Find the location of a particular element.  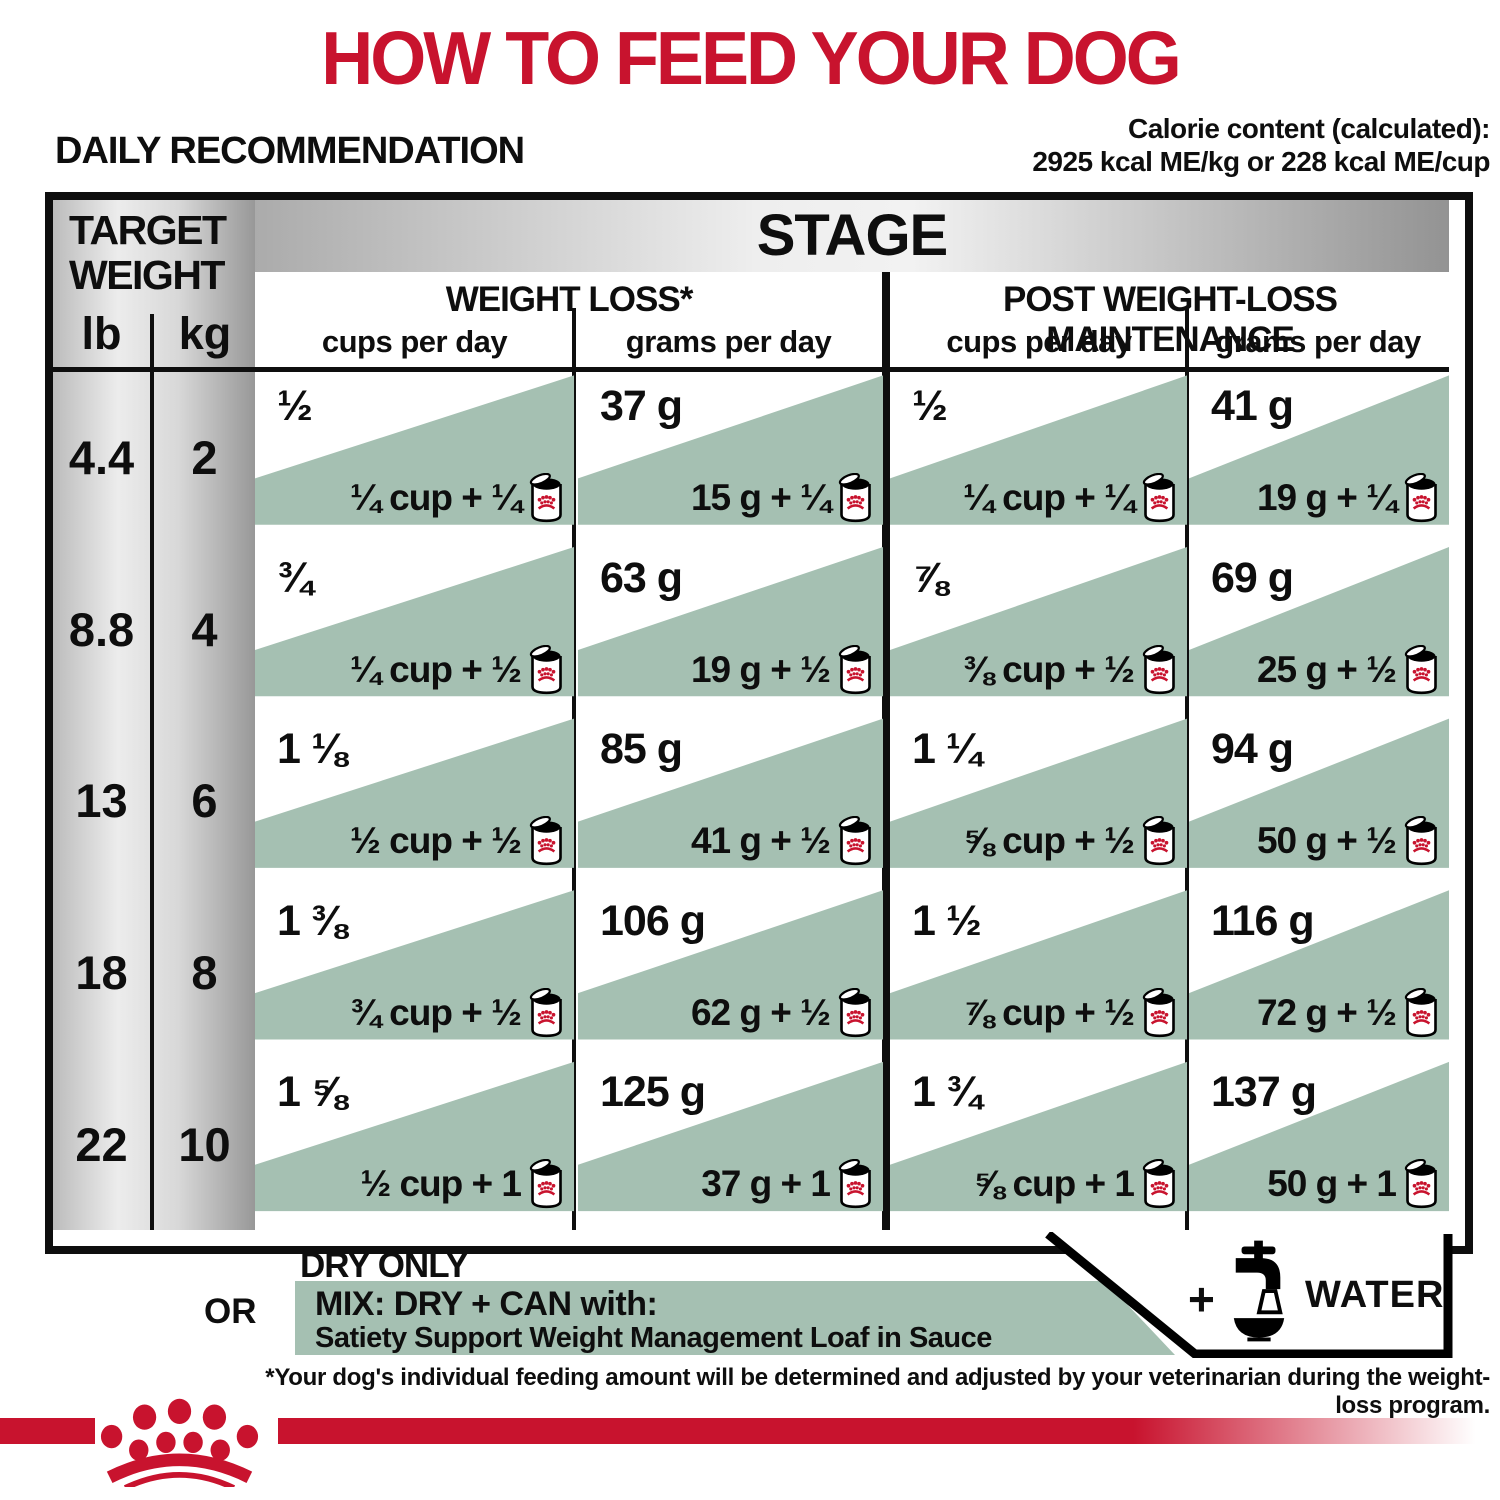

feeding-cell: 1 ⅛ ½ cup + ½ is located at coordinates (414, 801).